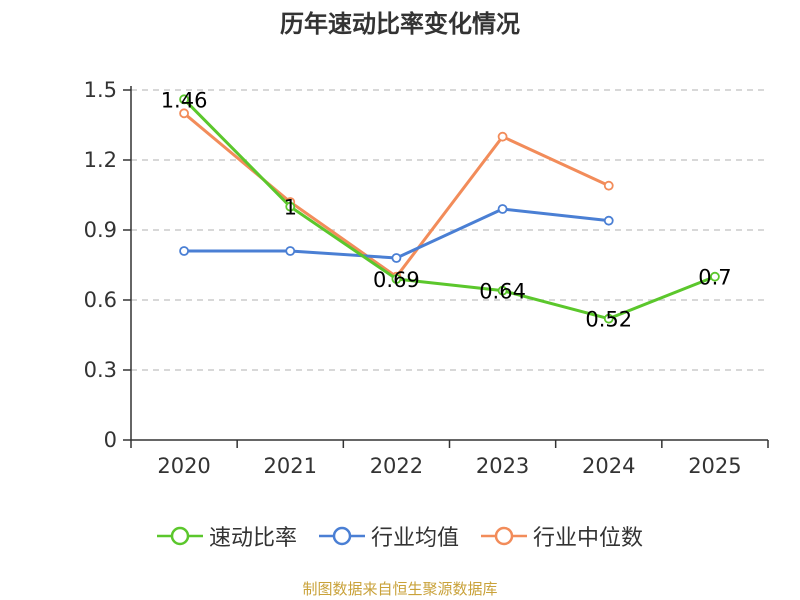 This screenshot has width=800, height=600. I want to click on x-tick-label: 2023, so click(502, 466).